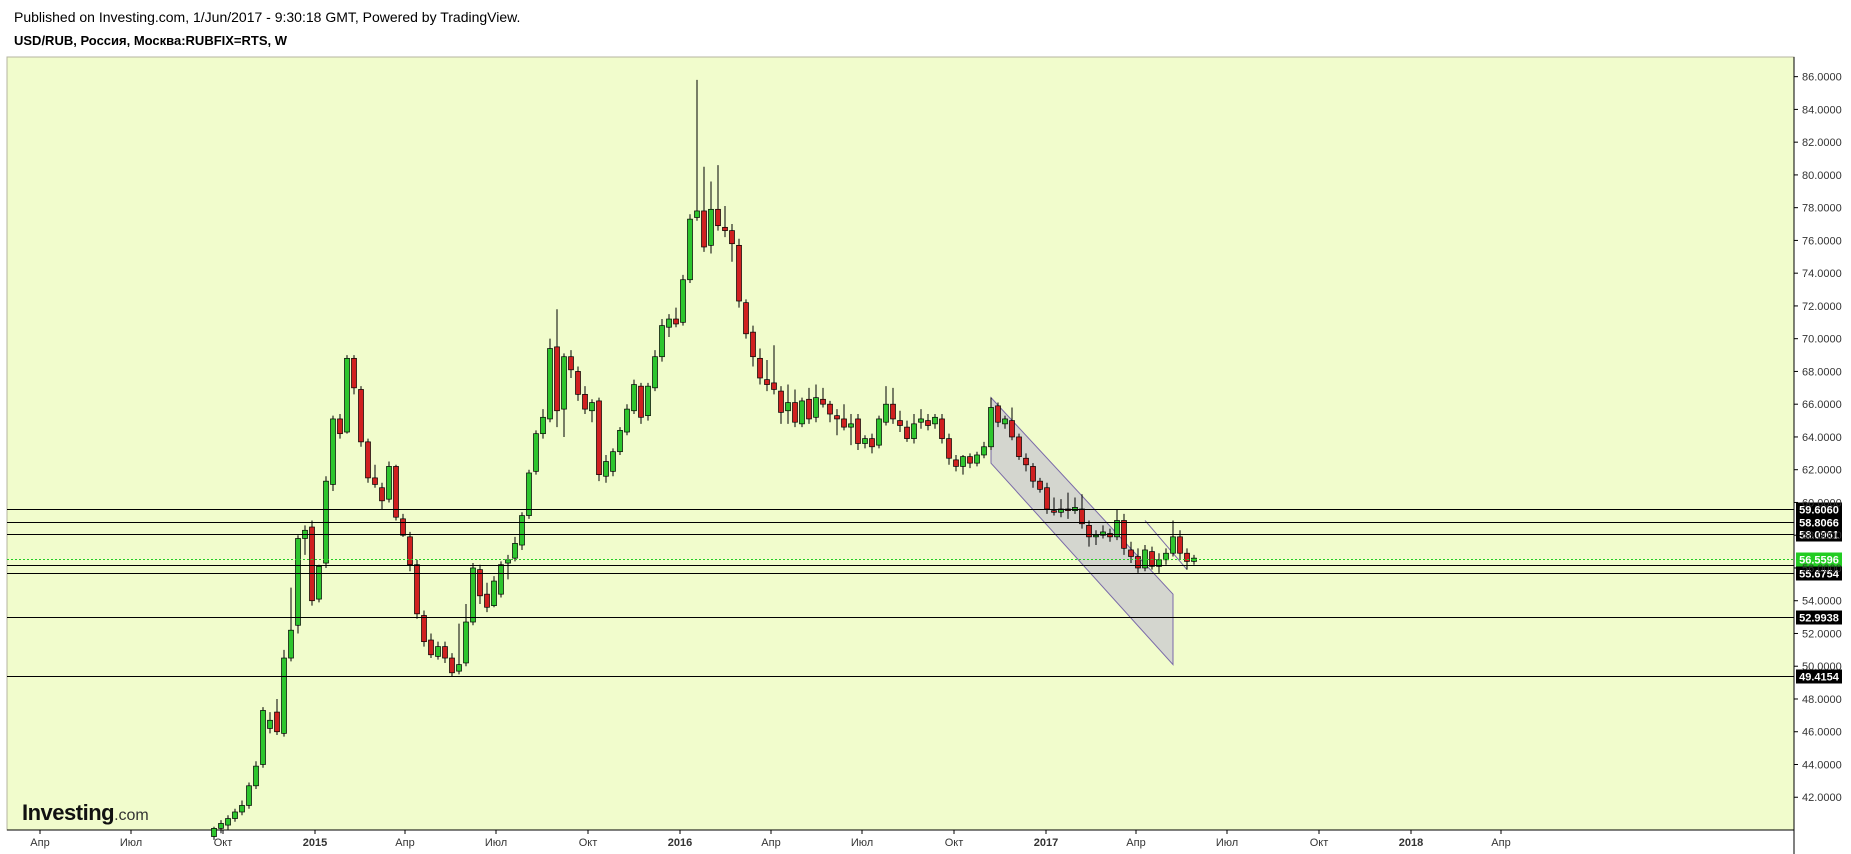 The image size is (1851, 854). What do you see at coordinates (1822, 602) in the screenshot?
I see `price-tick-label: 54.0000` at bounding box center [1822, 602].